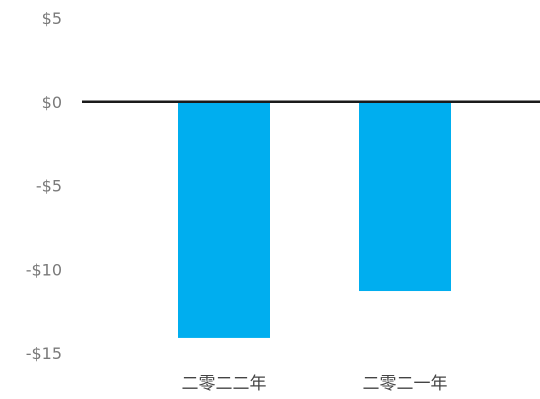 This screenshot has height=399, width=540. Describe the element at coordinates (44, 269) in the screenshot. I see `y-tick-label: -$10` at that location.